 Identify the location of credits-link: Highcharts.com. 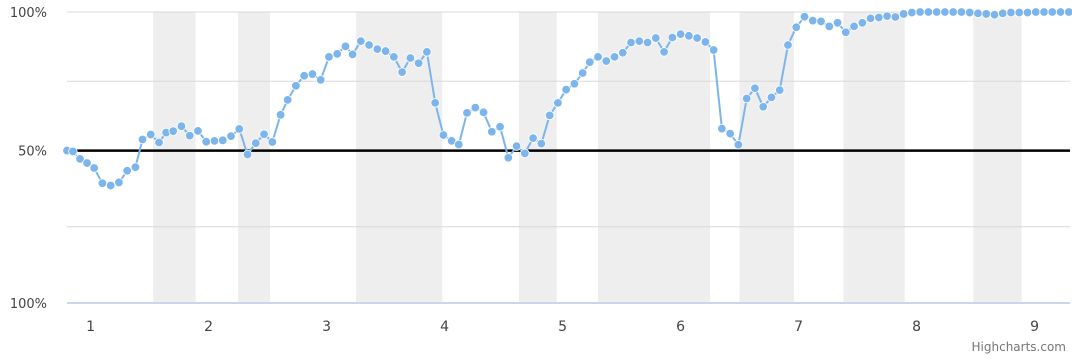
(1019, 347).